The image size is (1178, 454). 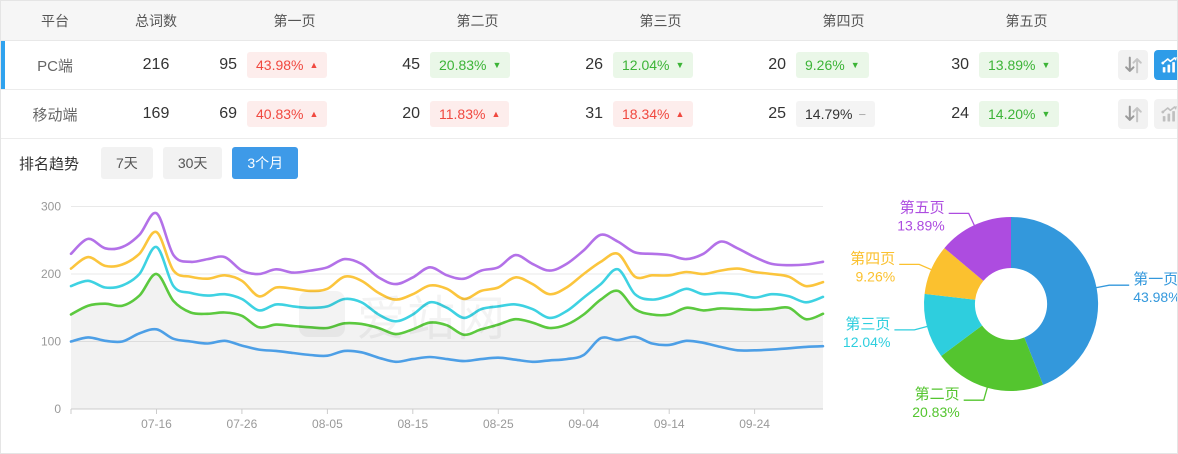 What do you see at coordinates (653, 65) in the screenshot?
I see `percent-change-badge: 12.04% ▼` at bounding box center [653, 65].